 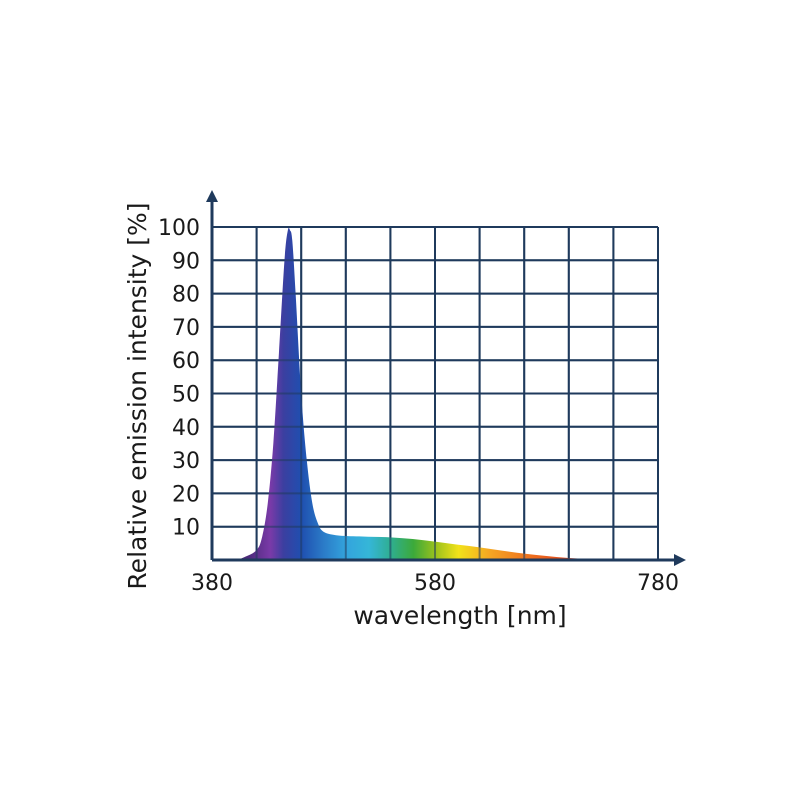 What do you see at coordinates (186, 428) in the screenshot?
I see `y-tick-label: 40` at bounding box center [186, 428].